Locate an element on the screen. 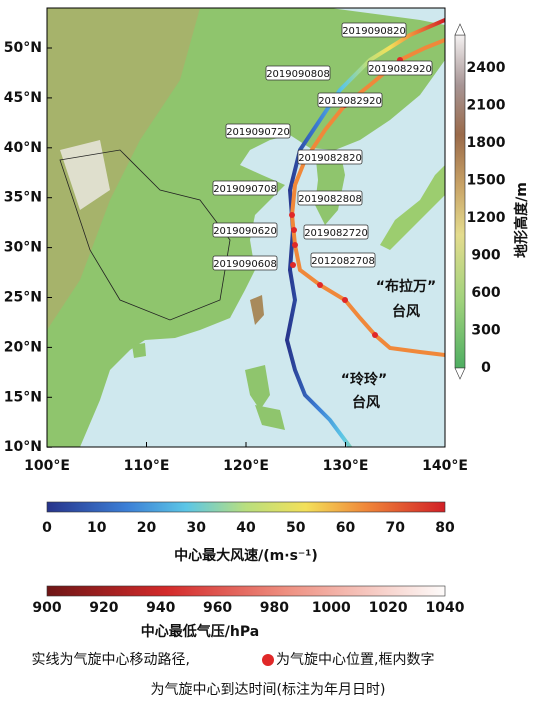 Image resolution: width=537 pixels, height=708 pixels. time-label: 2019082720 is located at coordinates (336, 233).